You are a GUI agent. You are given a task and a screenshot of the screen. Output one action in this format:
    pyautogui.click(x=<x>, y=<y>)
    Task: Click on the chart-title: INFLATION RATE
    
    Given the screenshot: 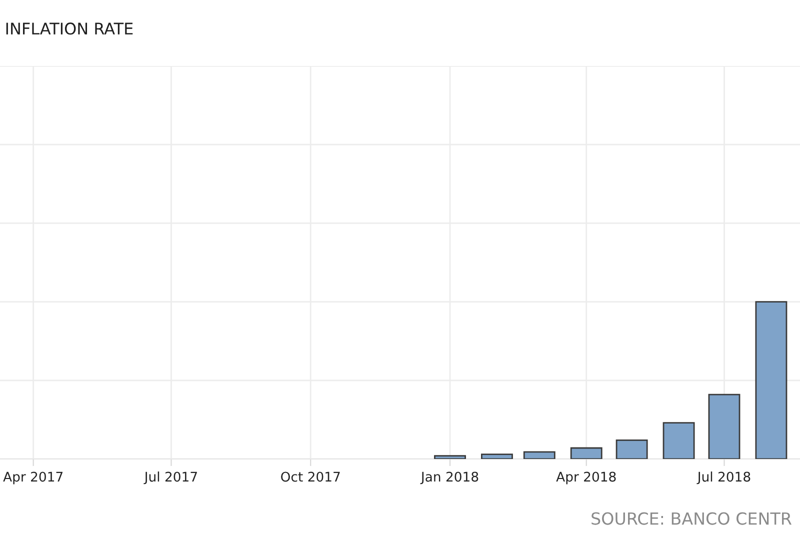 What is the action you would take?
    pyautogui.click(x=69, y=28)
    